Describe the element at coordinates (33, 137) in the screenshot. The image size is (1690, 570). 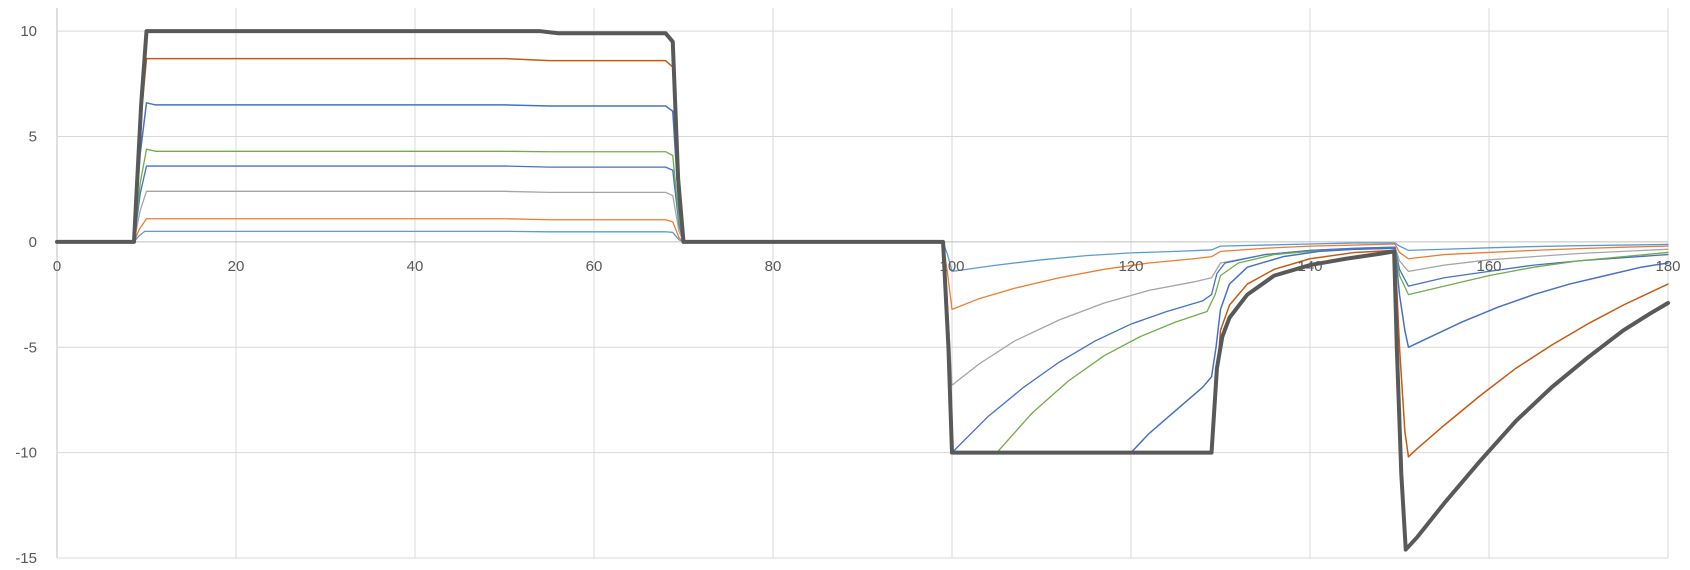
I see `y-tick-label: 5` at that location.